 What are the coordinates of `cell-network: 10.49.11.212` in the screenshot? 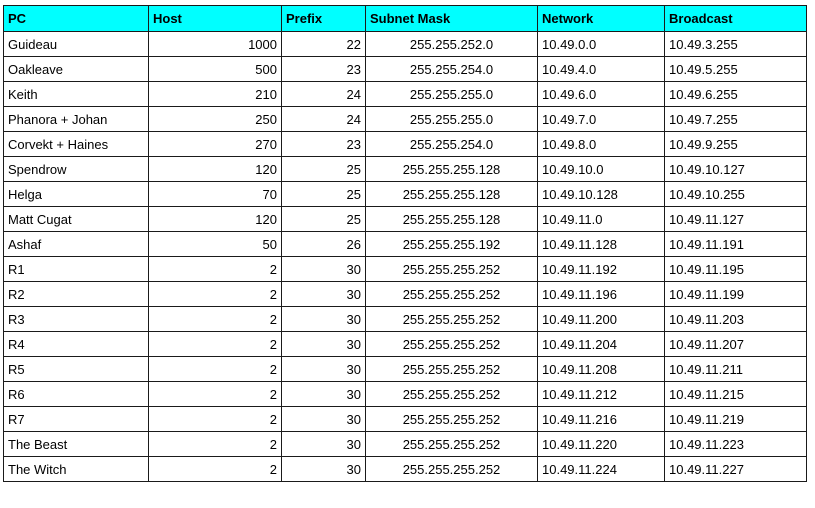 It's located at (601, 394).